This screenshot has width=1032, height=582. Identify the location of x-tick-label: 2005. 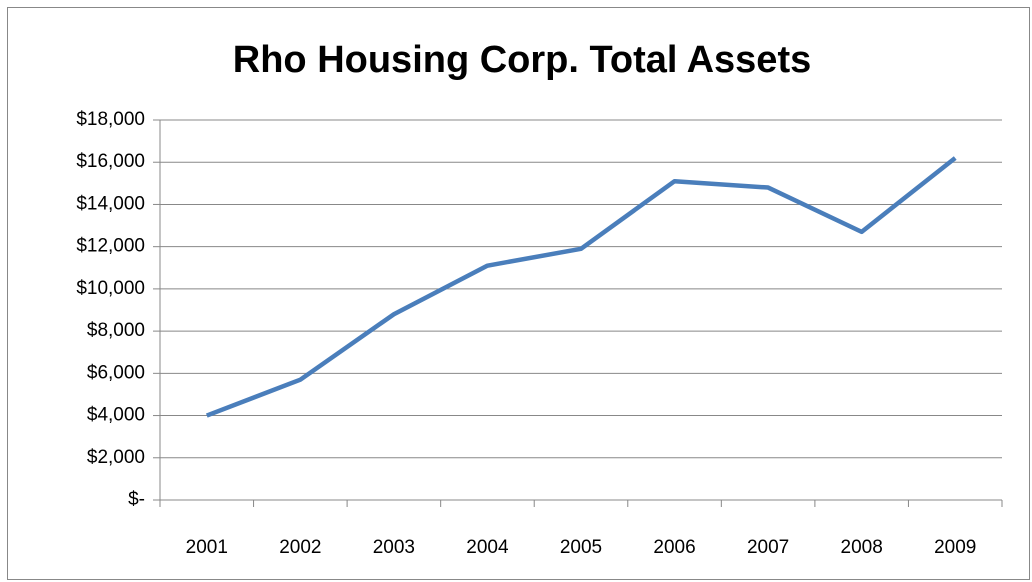
(581, 547).